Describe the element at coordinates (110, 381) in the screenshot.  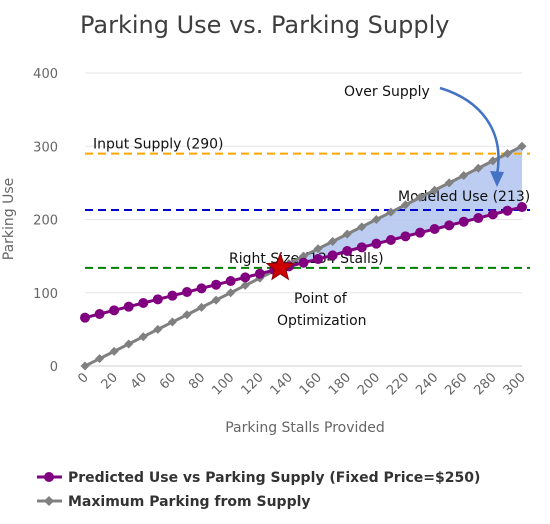
I see `x-tick-label: 20` at that location.